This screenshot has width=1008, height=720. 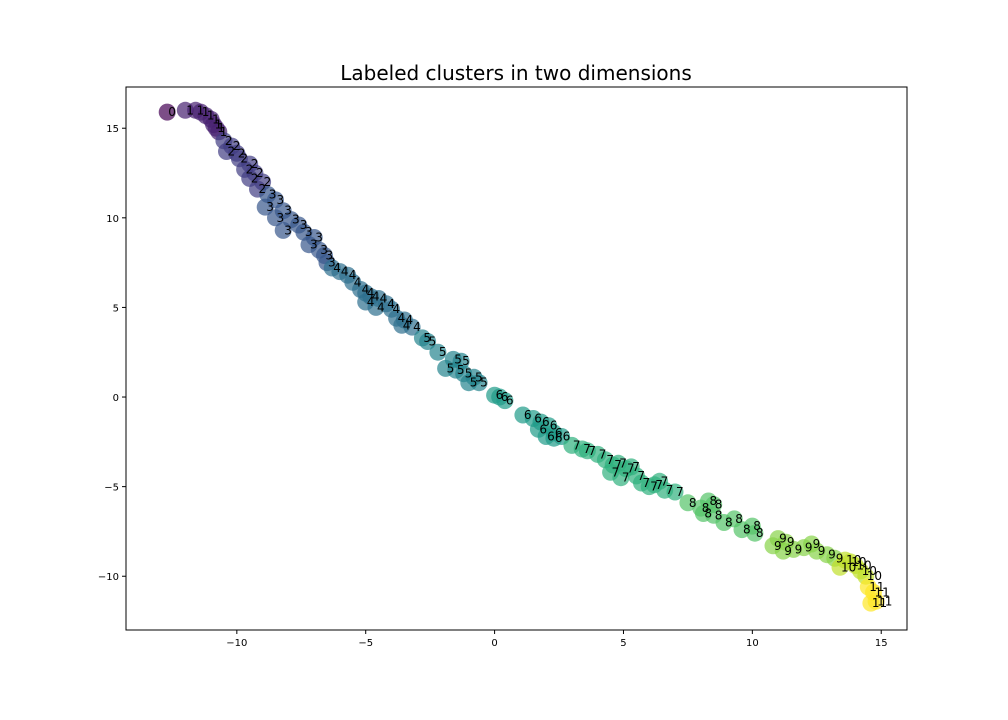 What do you see at coordinates (882, 592) in the screenshot?
I see `point-label-119: 11` at bounding box center [882, 592].